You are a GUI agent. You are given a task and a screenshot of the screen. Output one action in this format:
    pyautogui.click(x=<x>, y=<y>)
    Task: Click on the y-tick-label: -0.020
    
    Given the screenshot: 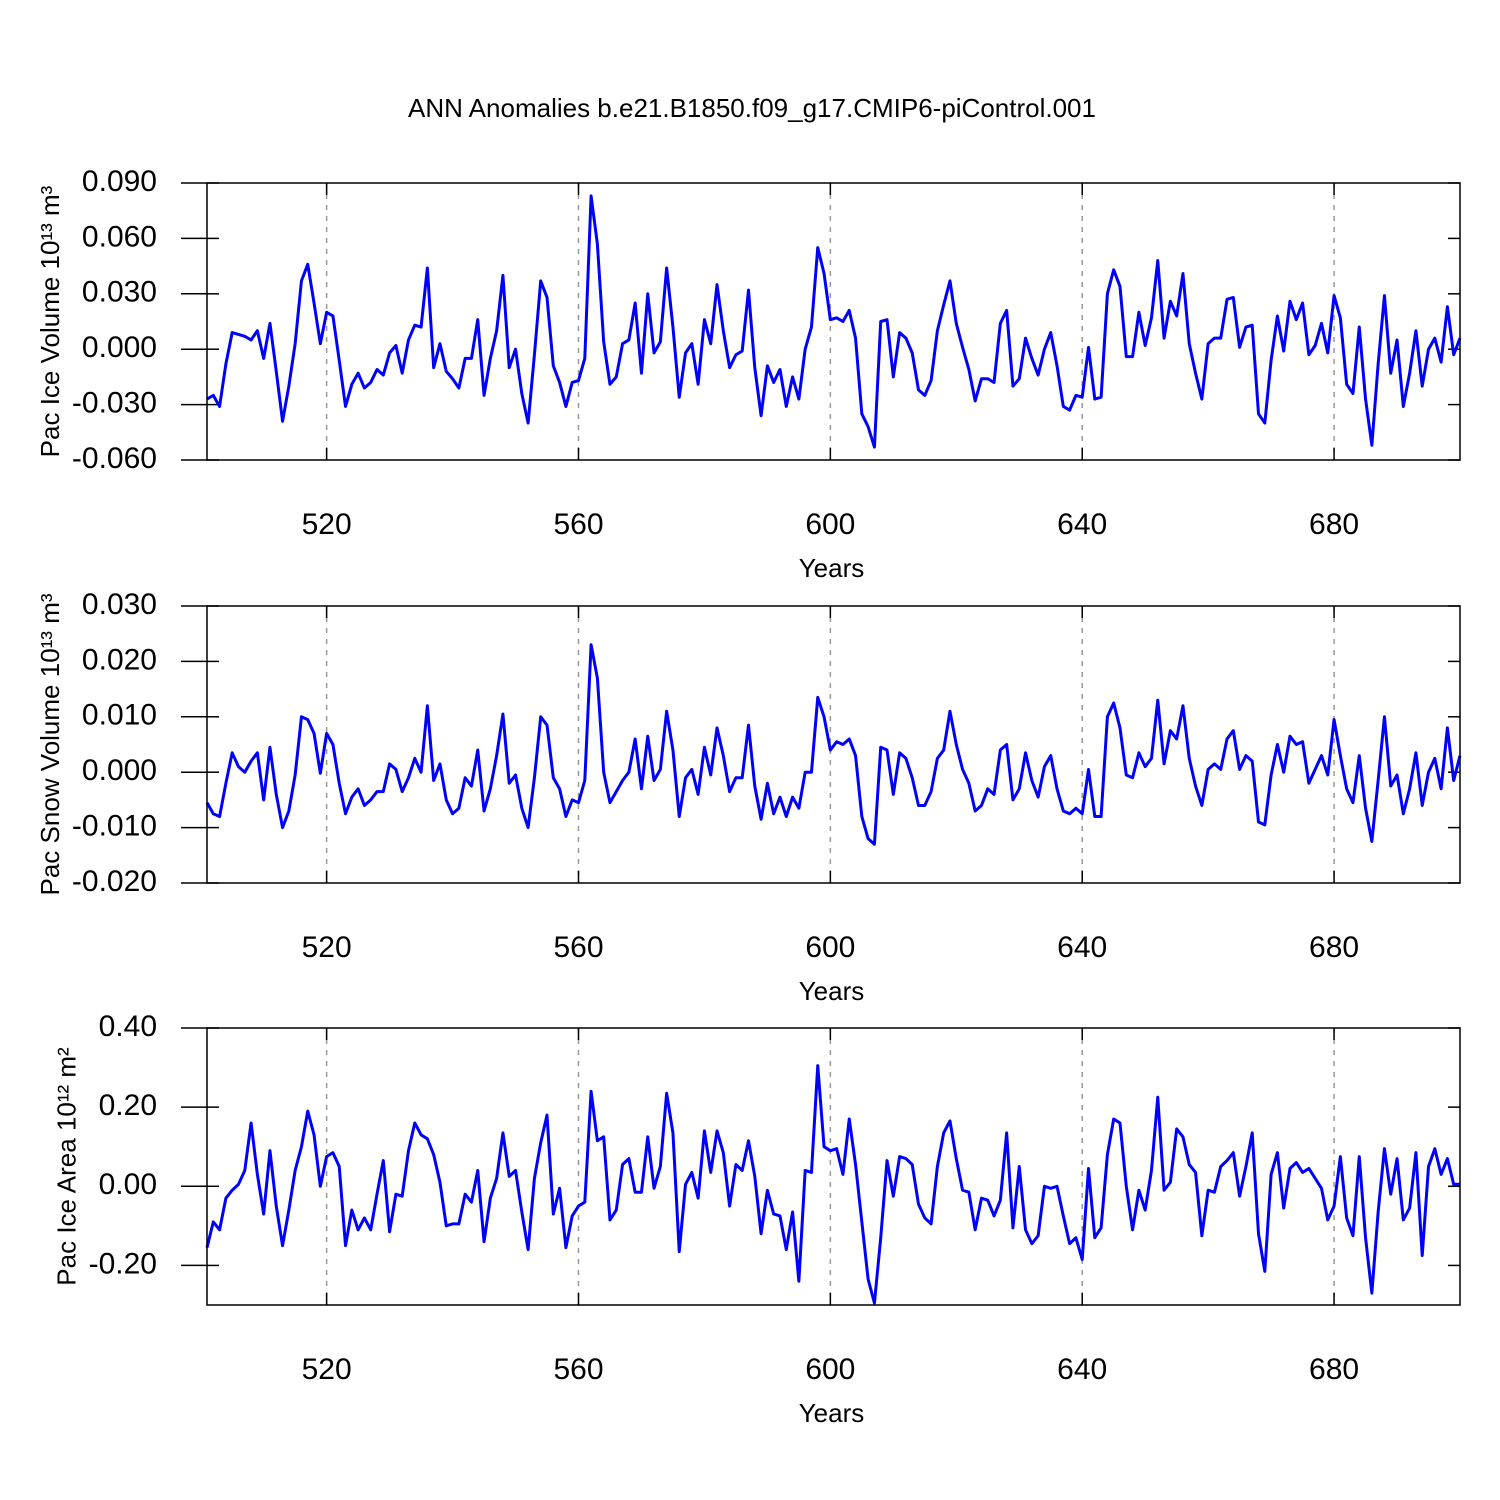 What is the action you would take?
    pyautogui.click(x=114, y=881)
    